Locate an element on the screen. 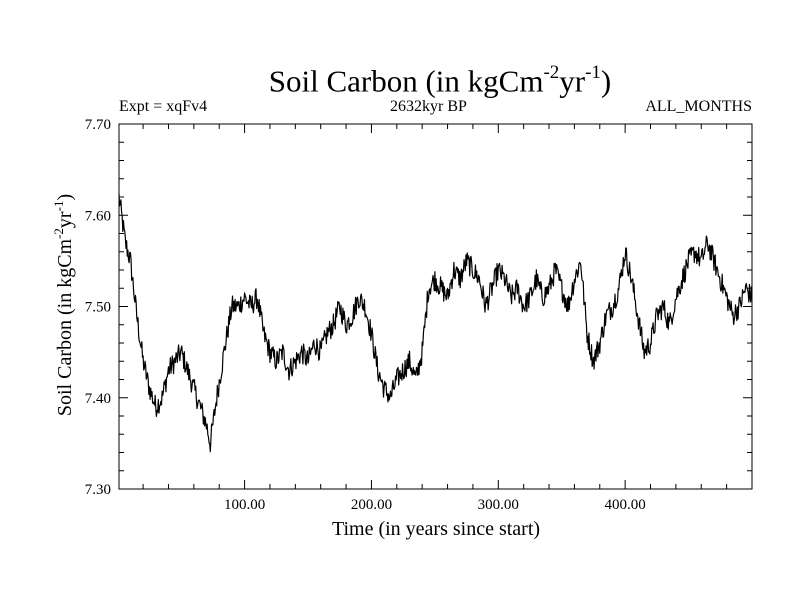  y-axis-label-exponent-2: -1 is located at coordinates (58, 206).